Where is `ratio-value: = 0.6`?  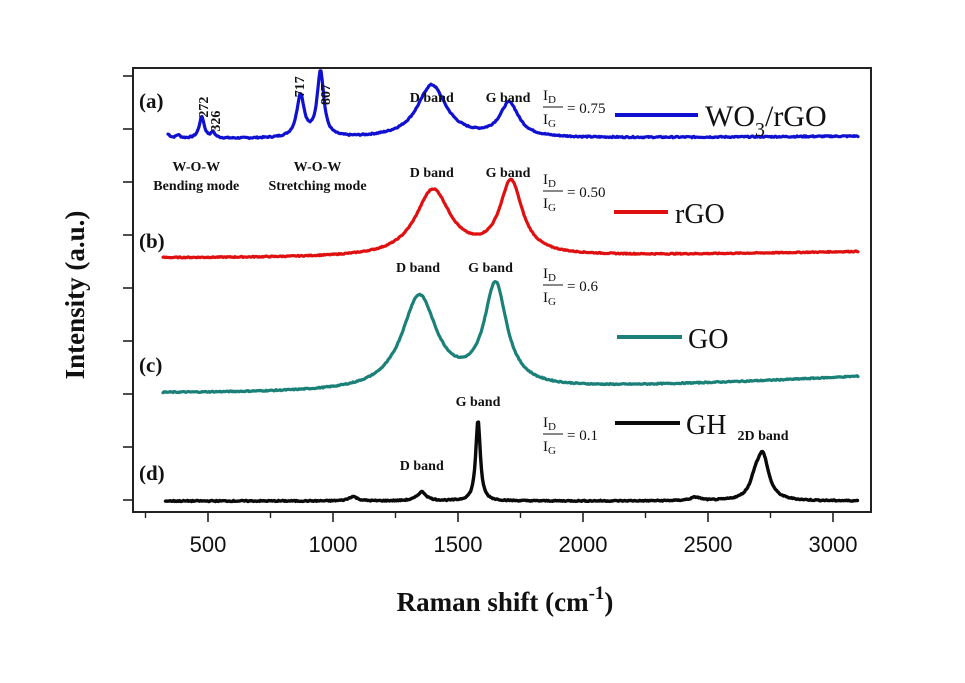
ratio-value: = 0.6 is located at coordinates (582, 287).